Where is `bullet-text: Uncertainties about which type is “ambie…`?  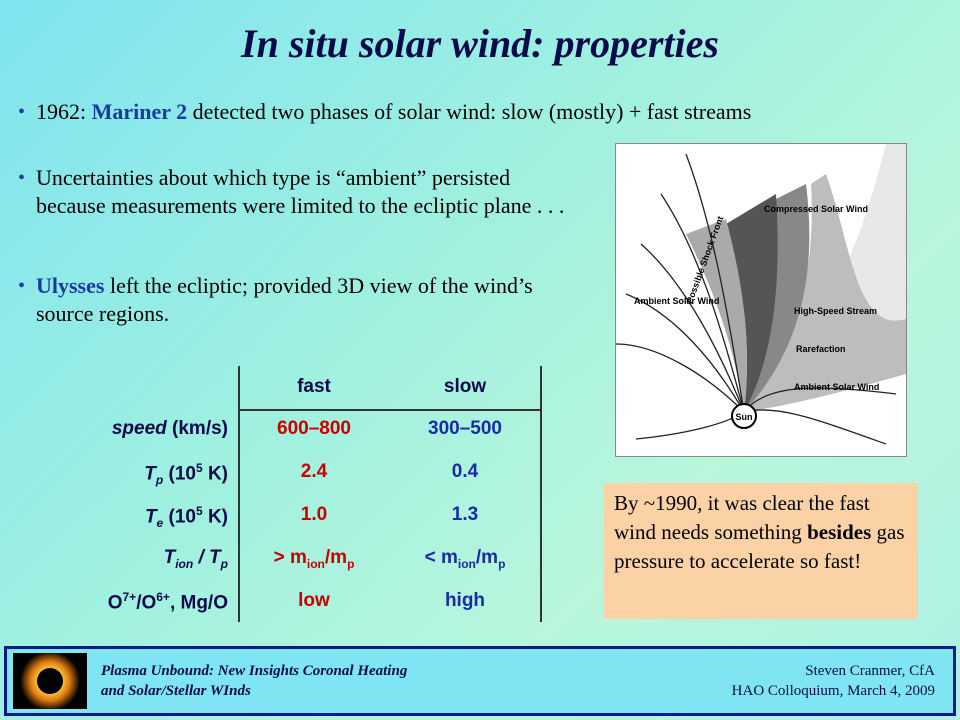
bullet-text: Uncertainties about which type is “ambie… is located at coordinates (300, 191).